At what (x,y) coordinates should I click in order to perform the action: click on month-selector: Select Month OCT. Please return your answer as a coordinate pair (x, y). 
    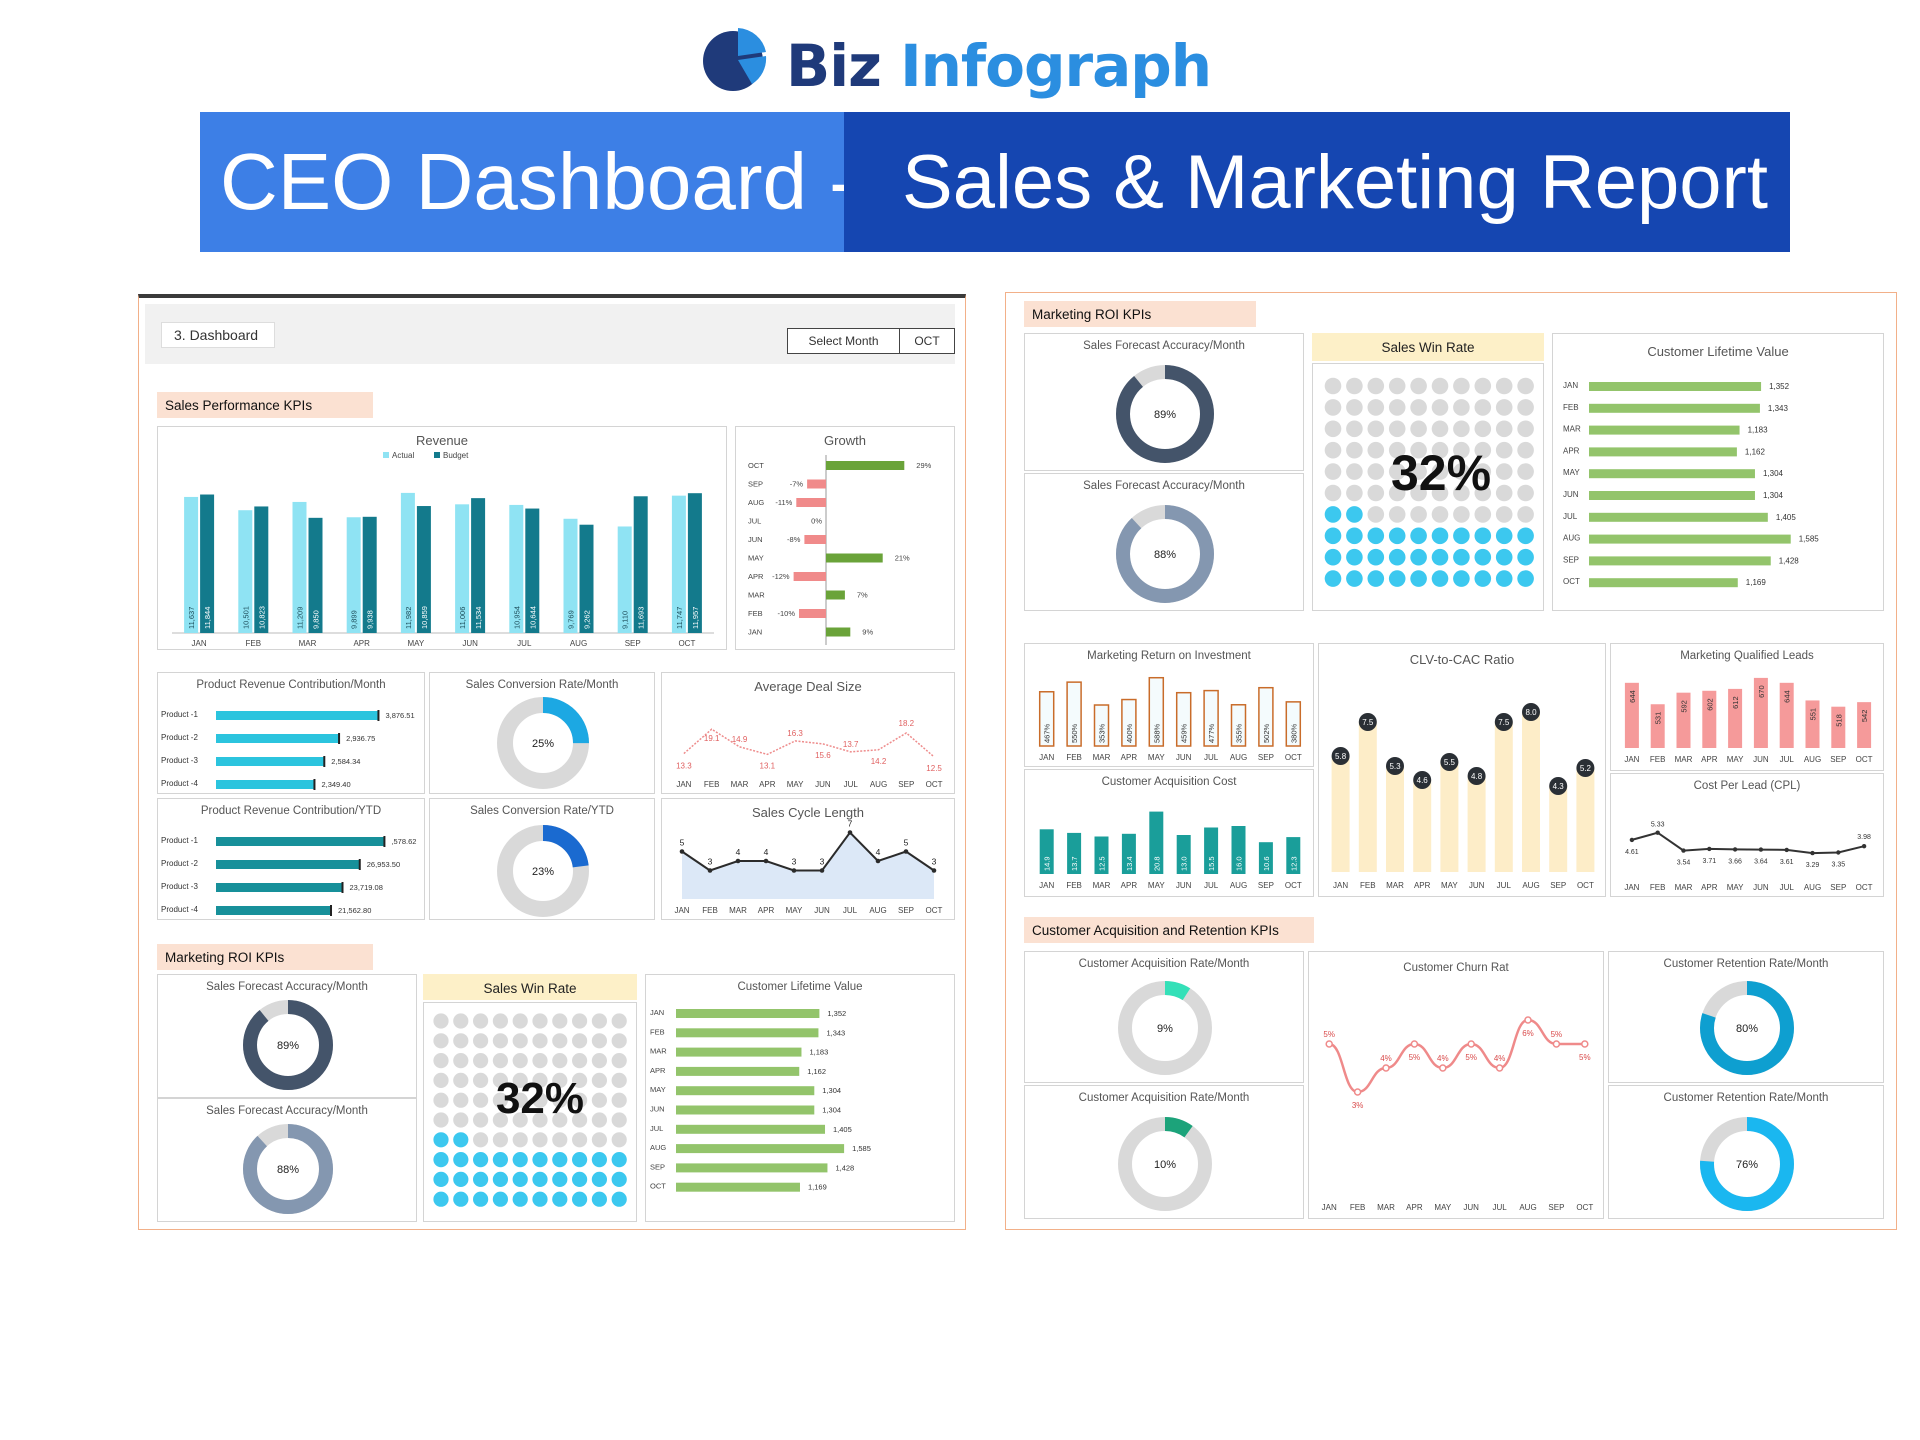
    Looking at the image, I should click on (871, 341).